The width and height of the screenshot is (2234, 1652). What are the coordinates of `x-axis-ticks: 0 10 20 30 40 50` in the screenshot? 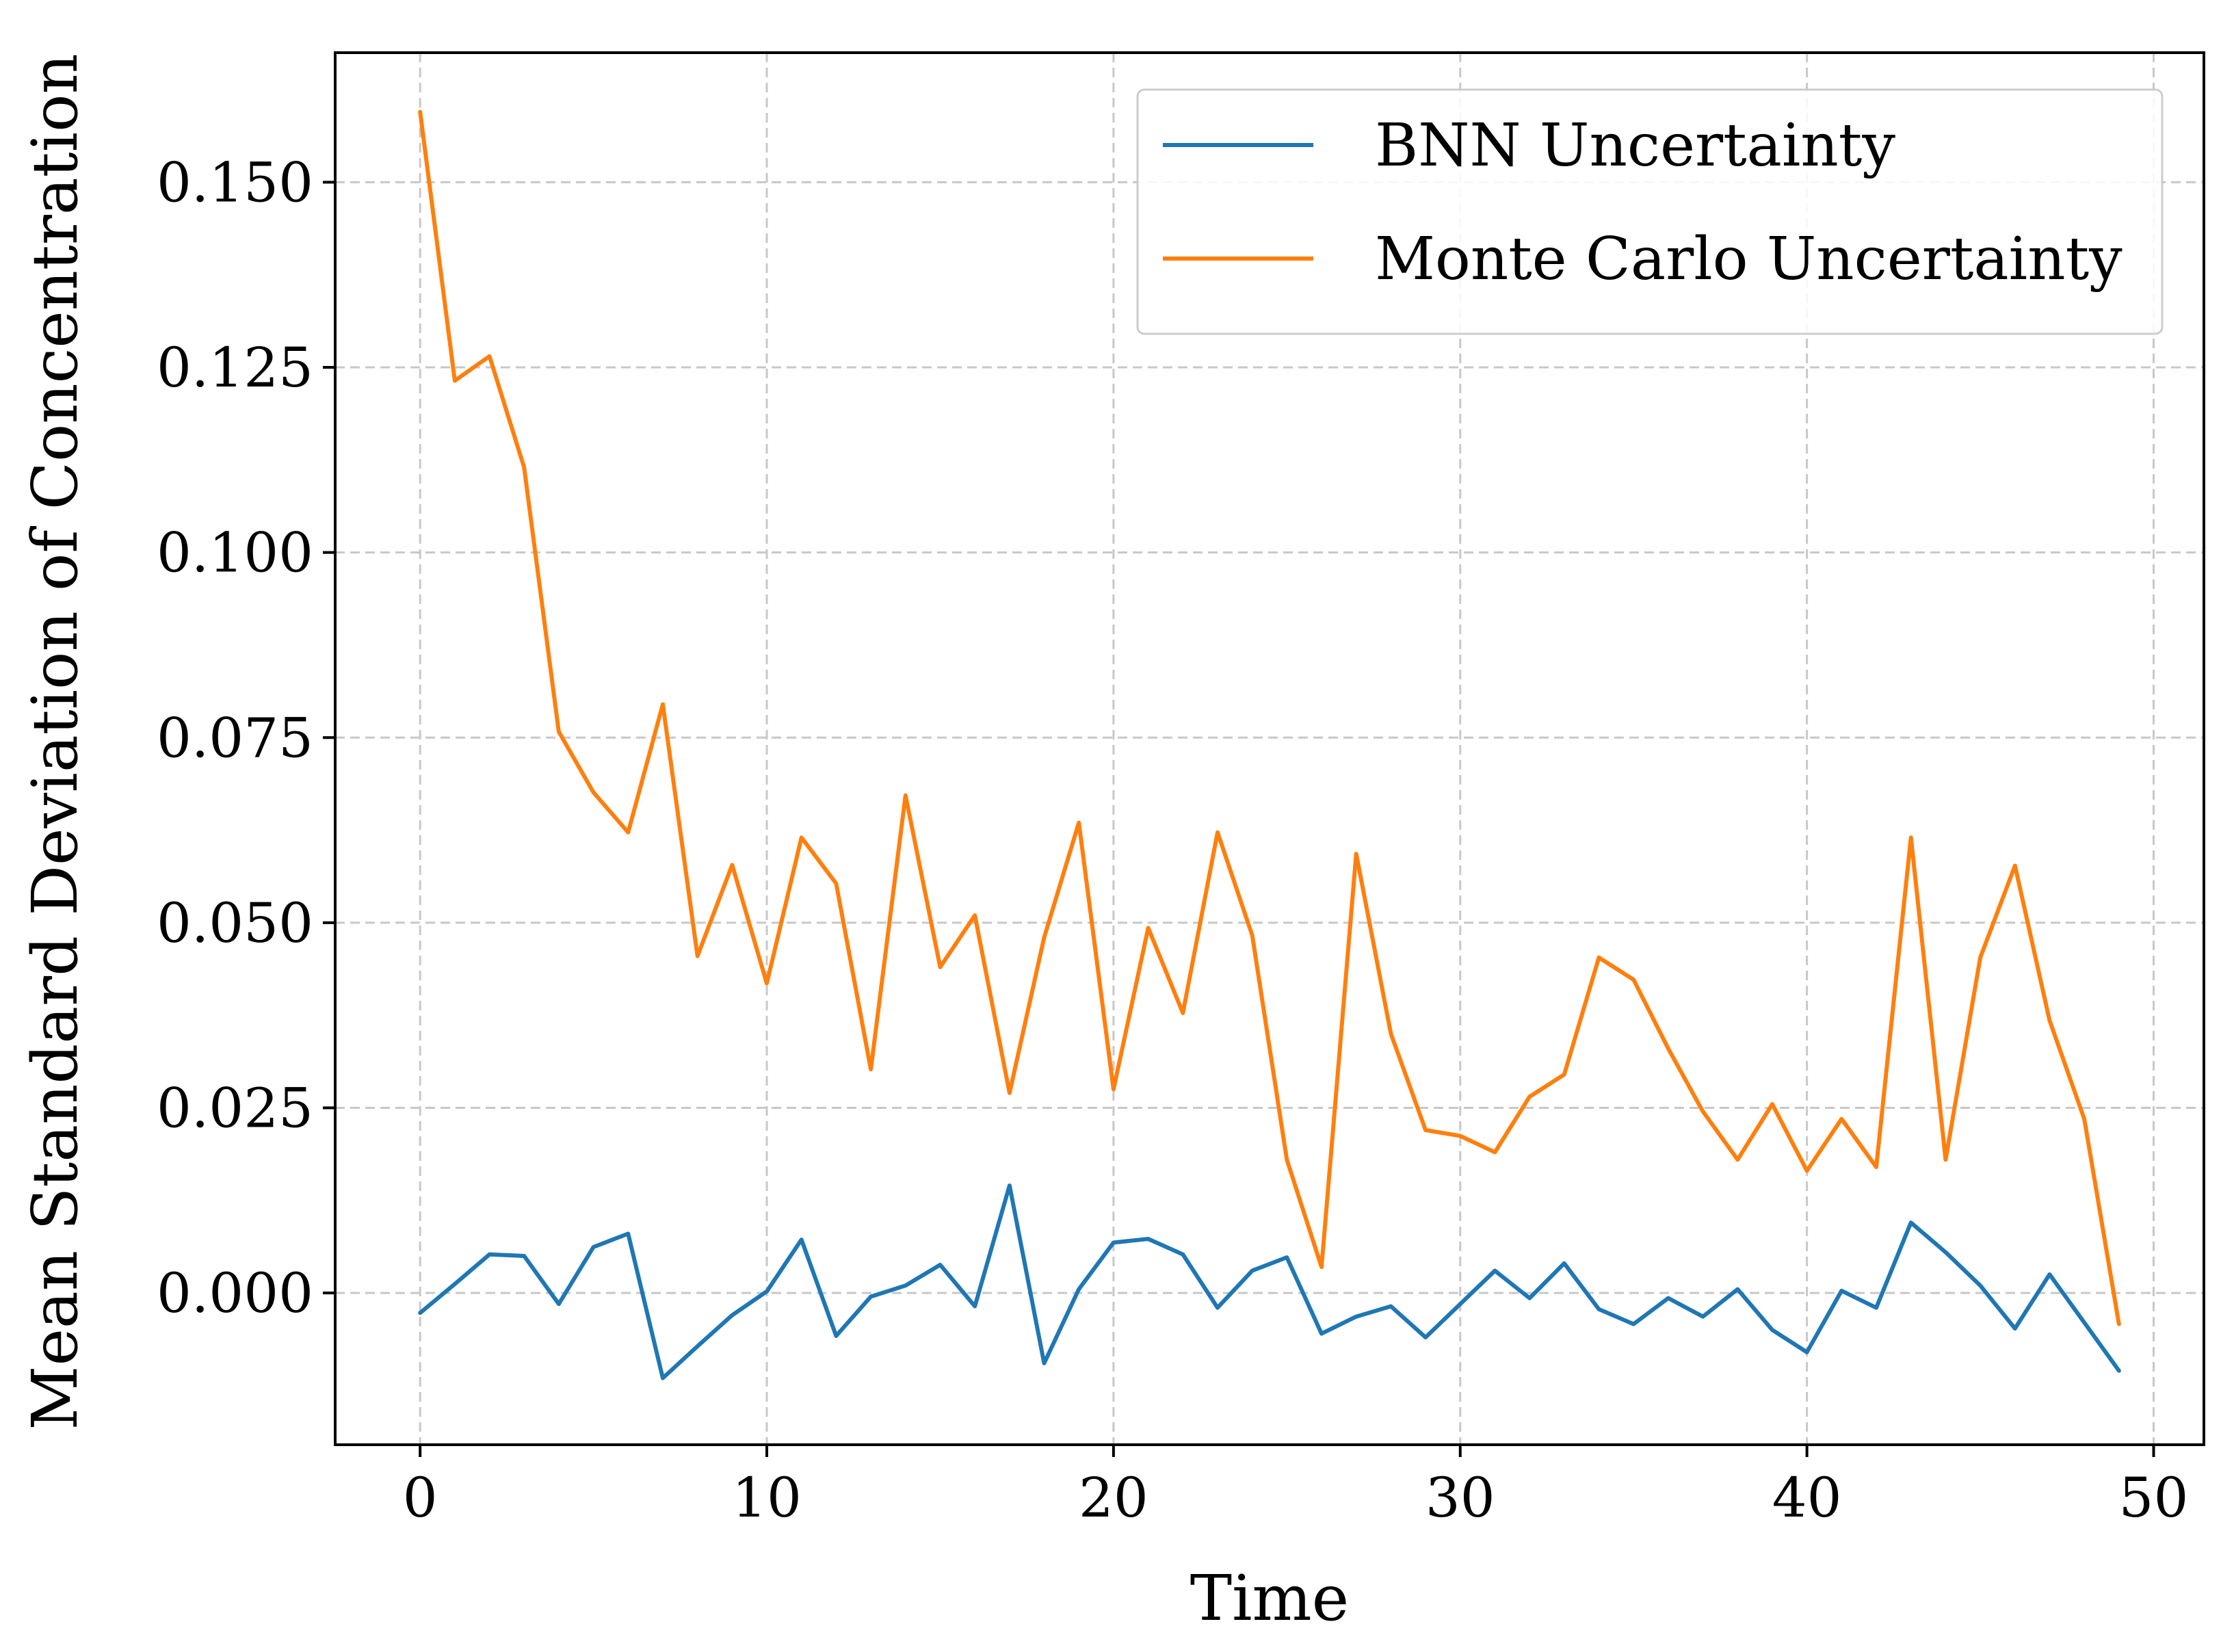 It's located at (1296, 1487).